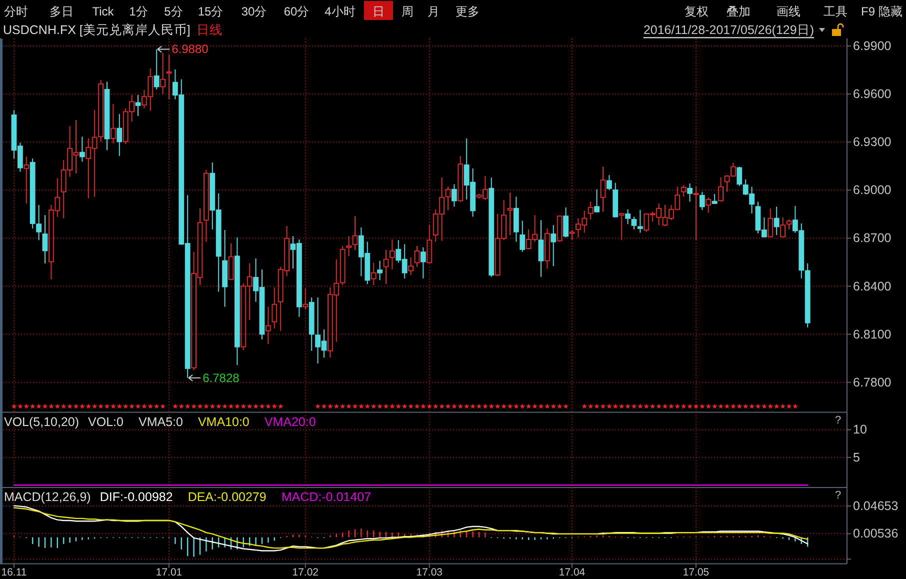 This screenshot has height=579, width=906. I want to click on series-label: DEA:-0.00279, so click(227, 497).